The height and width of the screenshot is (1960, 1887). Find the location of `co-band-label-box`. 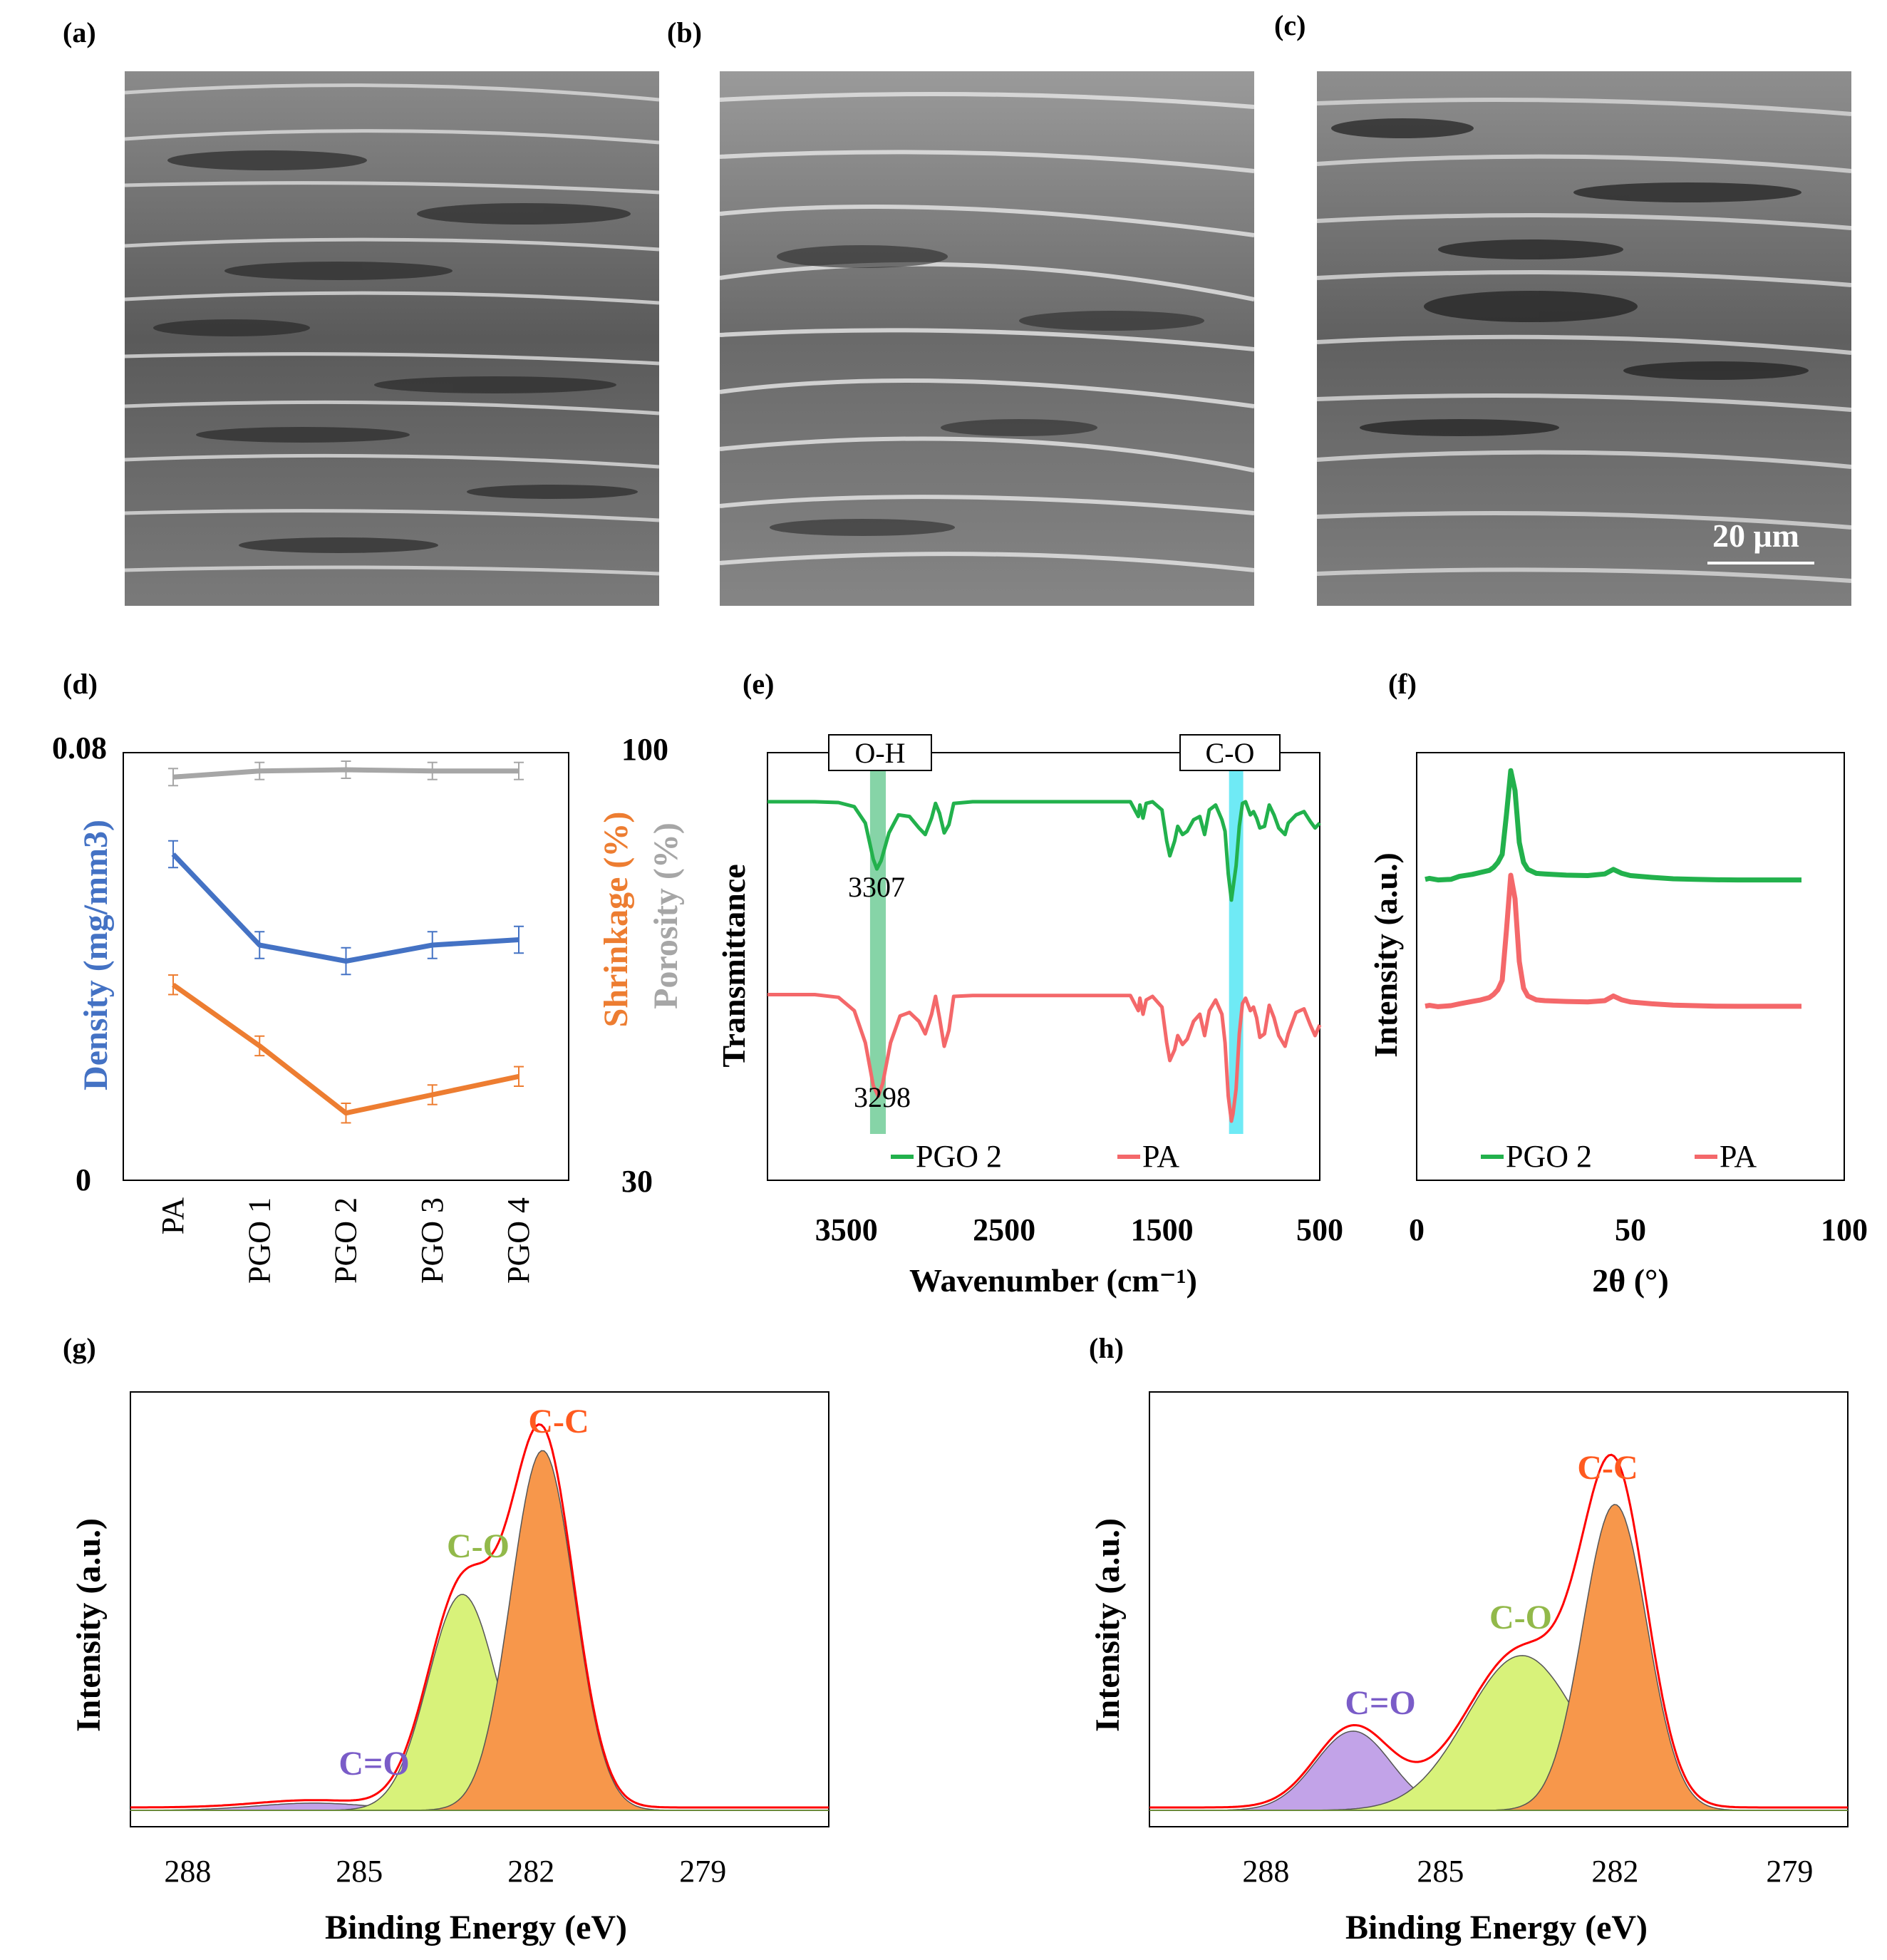

co-band-label-box is located at coordinates (1230, 753).